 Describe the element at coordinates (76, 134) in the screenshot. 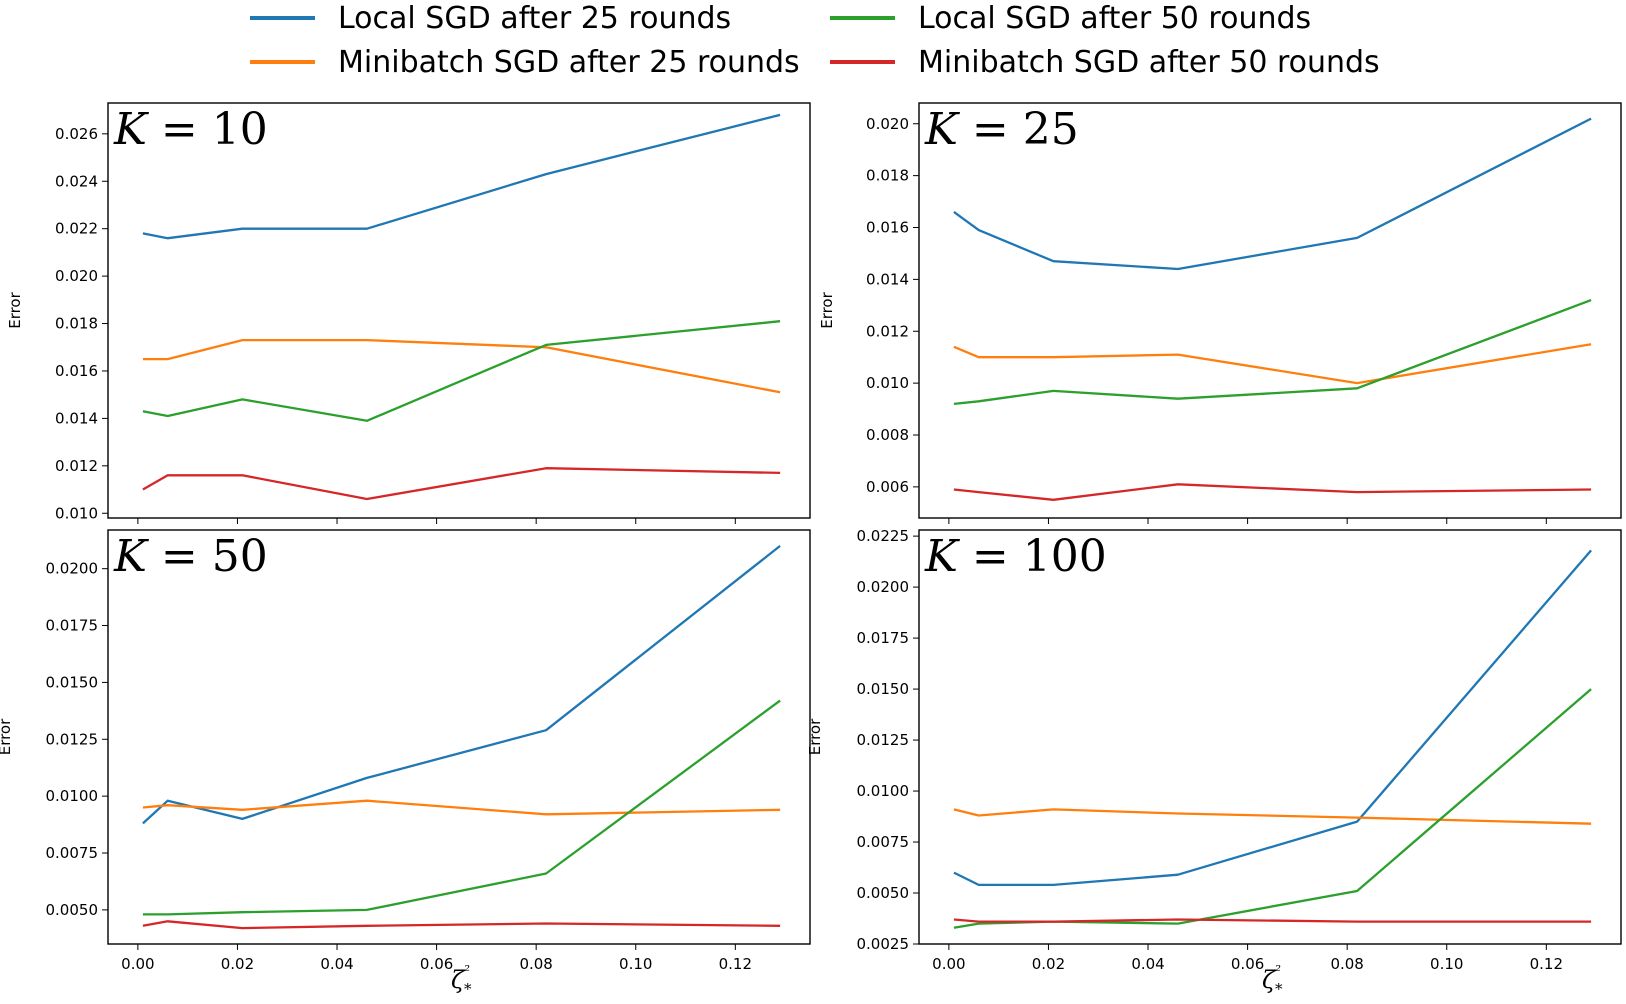

I see `y-tick-label: 0.026` at that location.